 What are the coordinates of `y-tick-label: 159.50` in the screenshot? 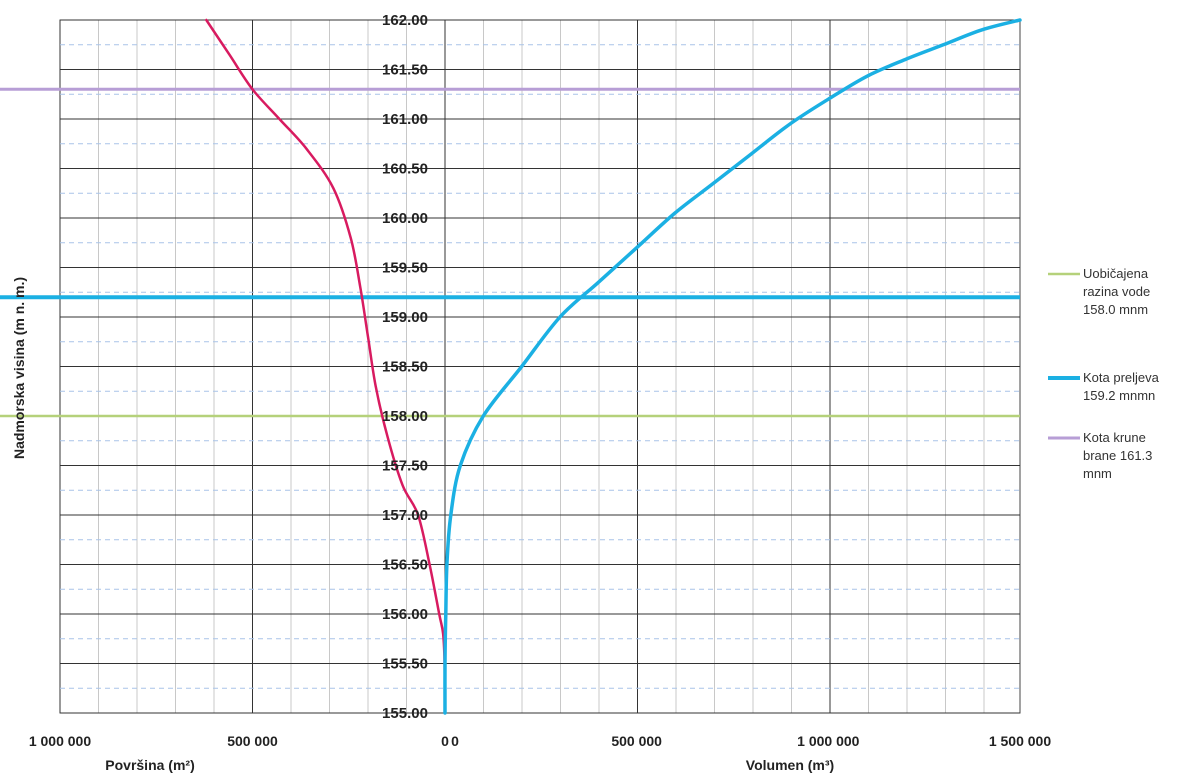 It's located at (405, 268).